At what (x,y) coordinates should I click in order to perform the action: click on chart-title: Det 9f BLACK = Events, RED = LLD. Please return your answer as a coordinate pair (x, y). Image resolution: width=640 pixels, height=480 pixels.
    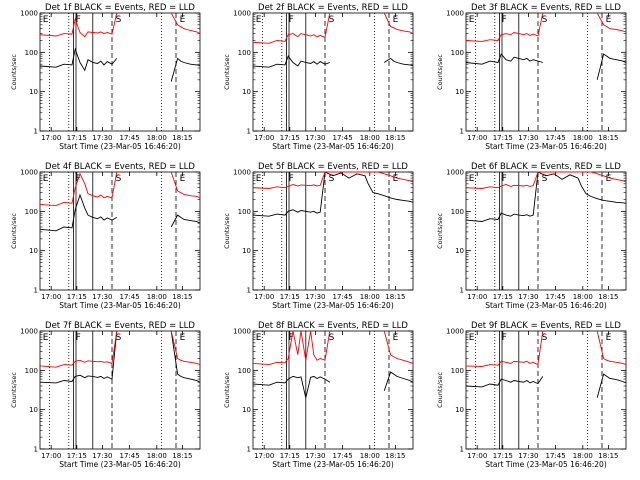
    Looking at the image, I should click on (546, 326).